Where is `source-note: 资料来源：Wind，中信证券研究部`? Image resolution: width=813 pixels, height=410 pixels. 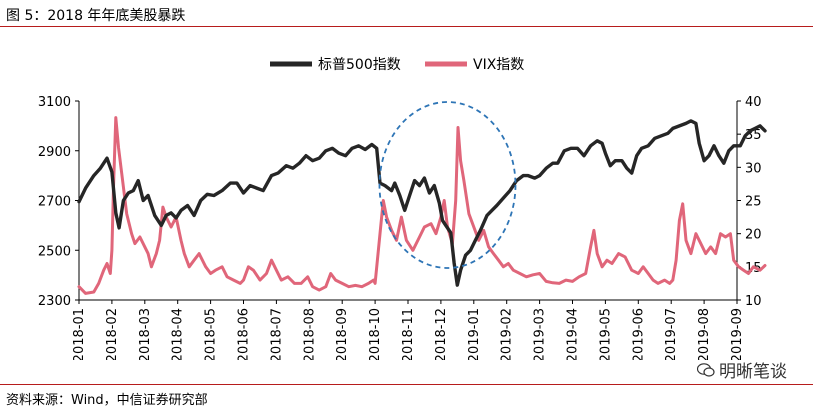 source-note: 资料来源：Wind，中信证券研究部 is located at coordinates (107, 400).